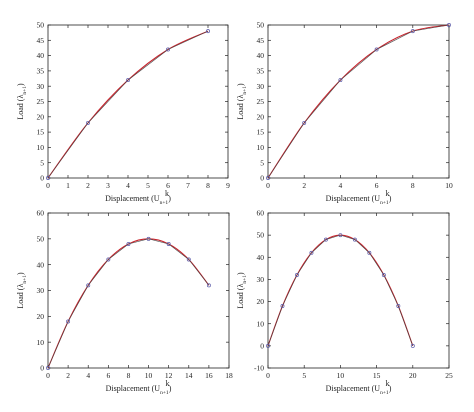 This screenshot has width=474, height=412. What do you see at coordinates (188, 185) in the screenshot?
I see `x-tick-label: 7` at bounding box center [188, 185].